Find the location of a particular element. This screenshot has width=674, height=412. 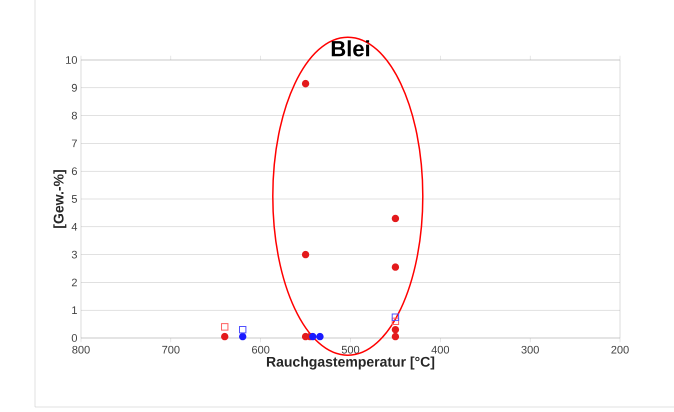

y-tick-label: 6 is located at coordinates (74, 171).